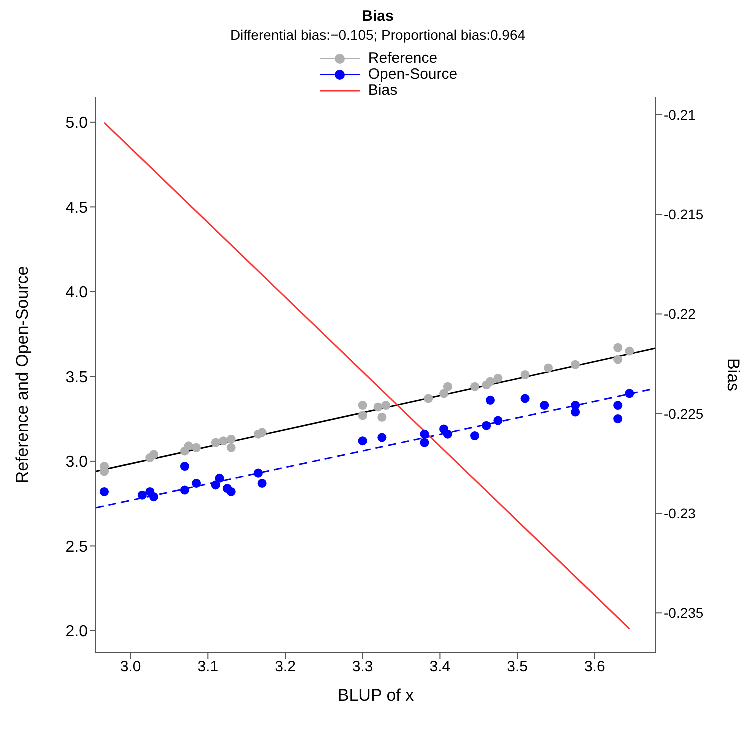 Image resolution: width=755 pixels, height=737 pixels. I want to click on y2-tick-label: -0.235, so click(684, 613).